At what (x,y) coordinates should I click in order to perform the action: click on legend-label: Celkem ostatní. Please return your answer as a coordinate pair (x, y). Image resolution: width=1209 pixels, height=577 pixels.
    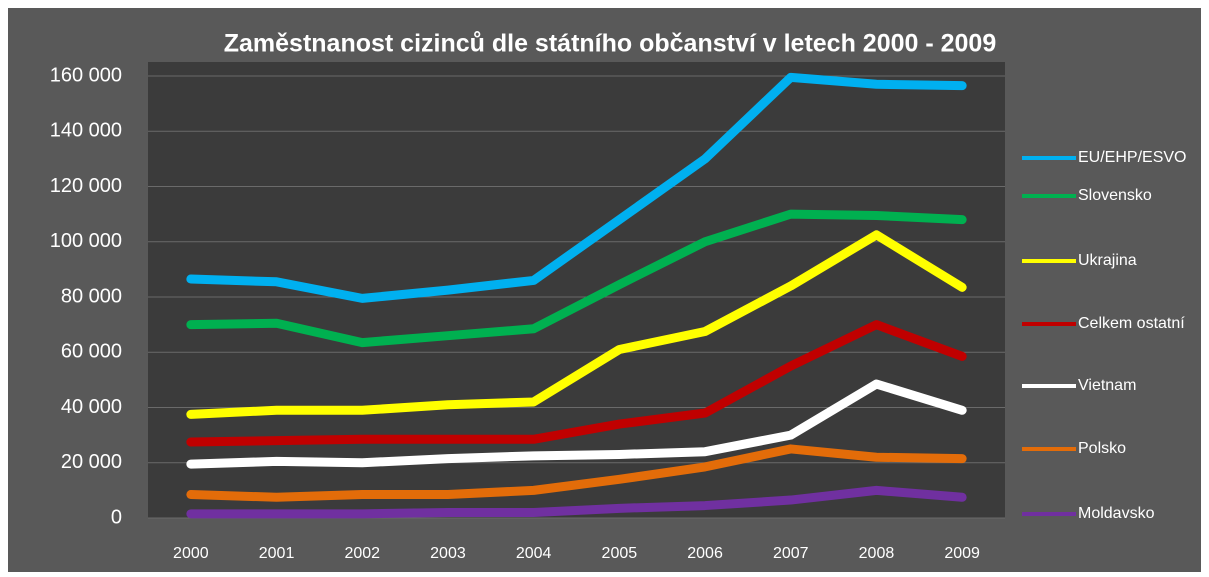
    Looking at the image, I should click on (1131, 323).